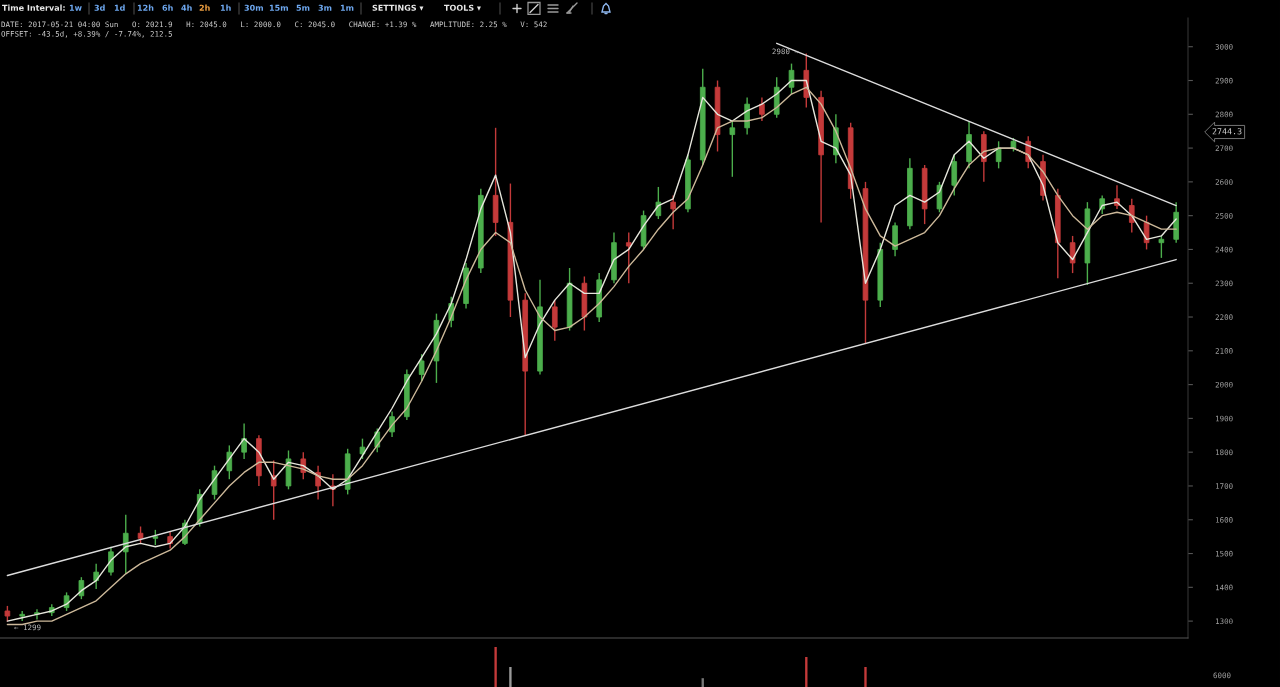  What do you see at coordinates (167, 7) in the screenshot?
I see `text: 6h` at bounding box center [167, 7].